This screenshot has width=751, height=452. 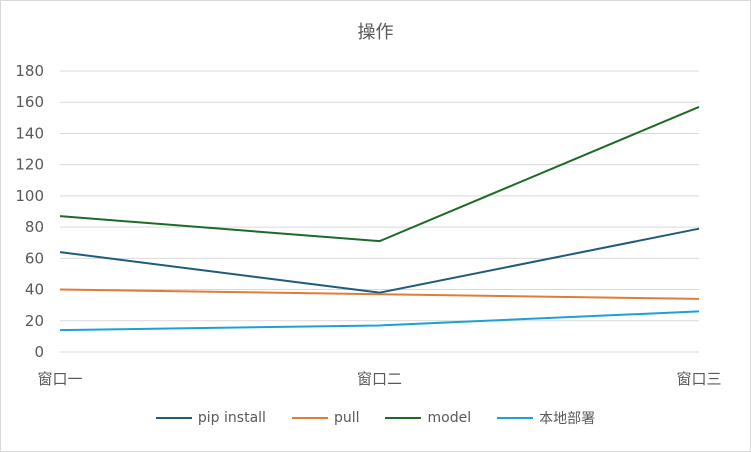 What do you see at coordinates (231, 418) in the screenshot?
I see `legend-label: pip install` at bounding box center [231, 418].